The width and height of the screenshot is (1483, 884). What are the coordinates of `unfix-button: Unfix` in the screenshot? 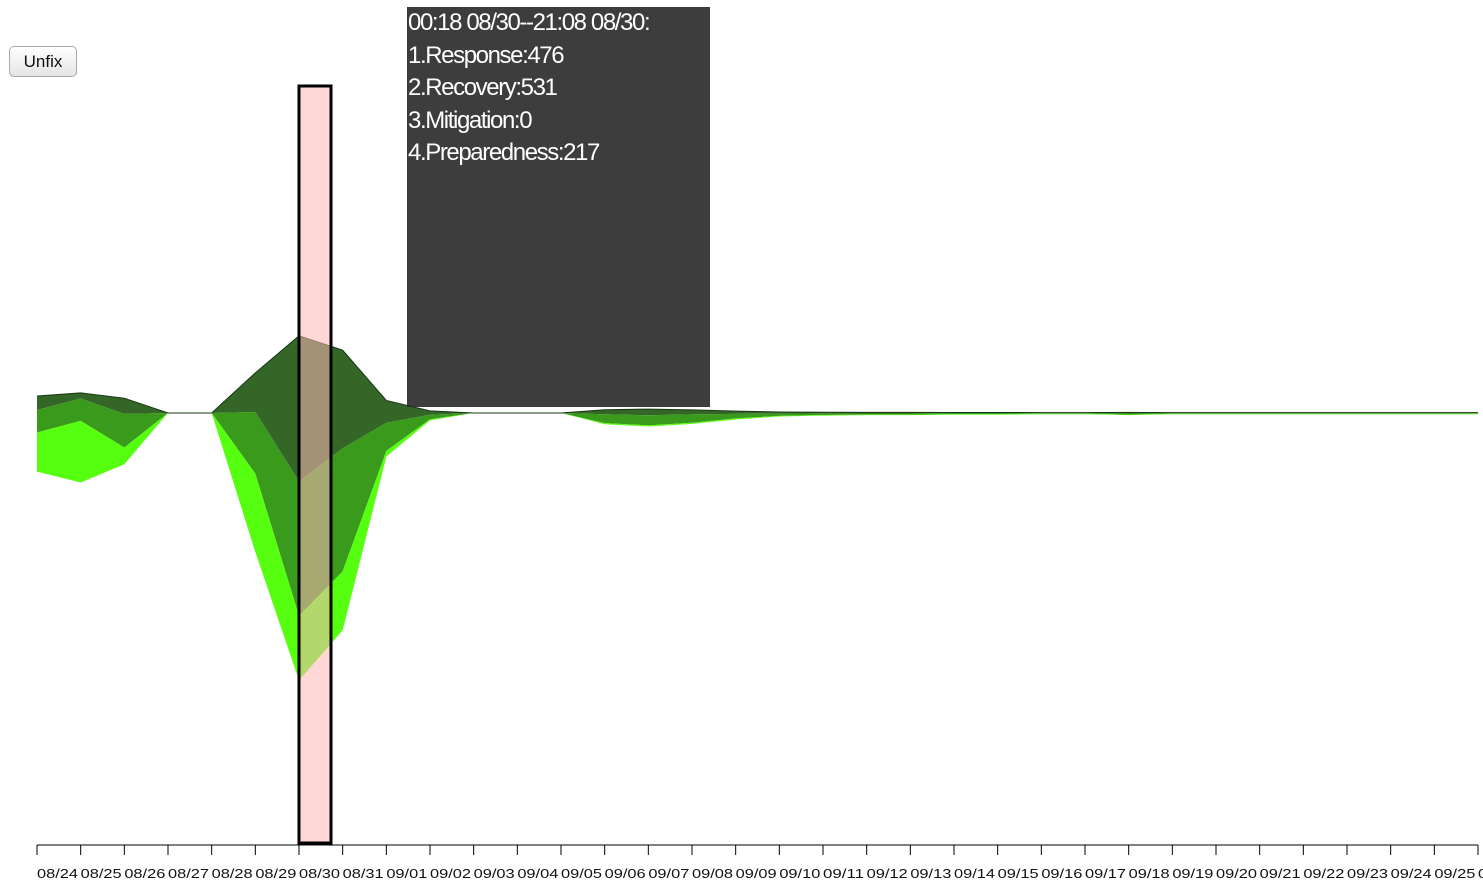 It's located at (43, 61).